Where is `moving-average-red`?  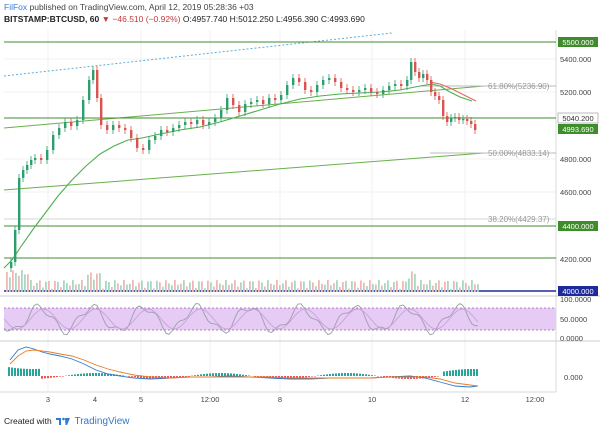 moving-average-red is located at coordinates (453, 91).